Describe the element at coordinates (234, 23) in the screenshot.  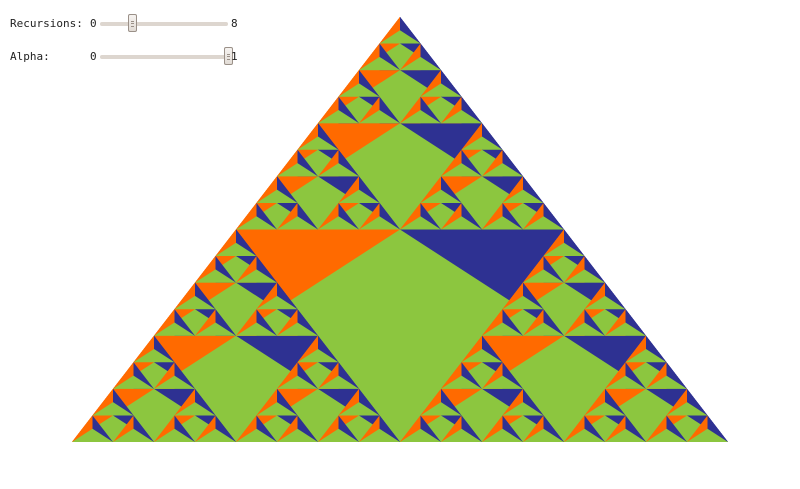
I see `recursions-max-label: 8` at that location.